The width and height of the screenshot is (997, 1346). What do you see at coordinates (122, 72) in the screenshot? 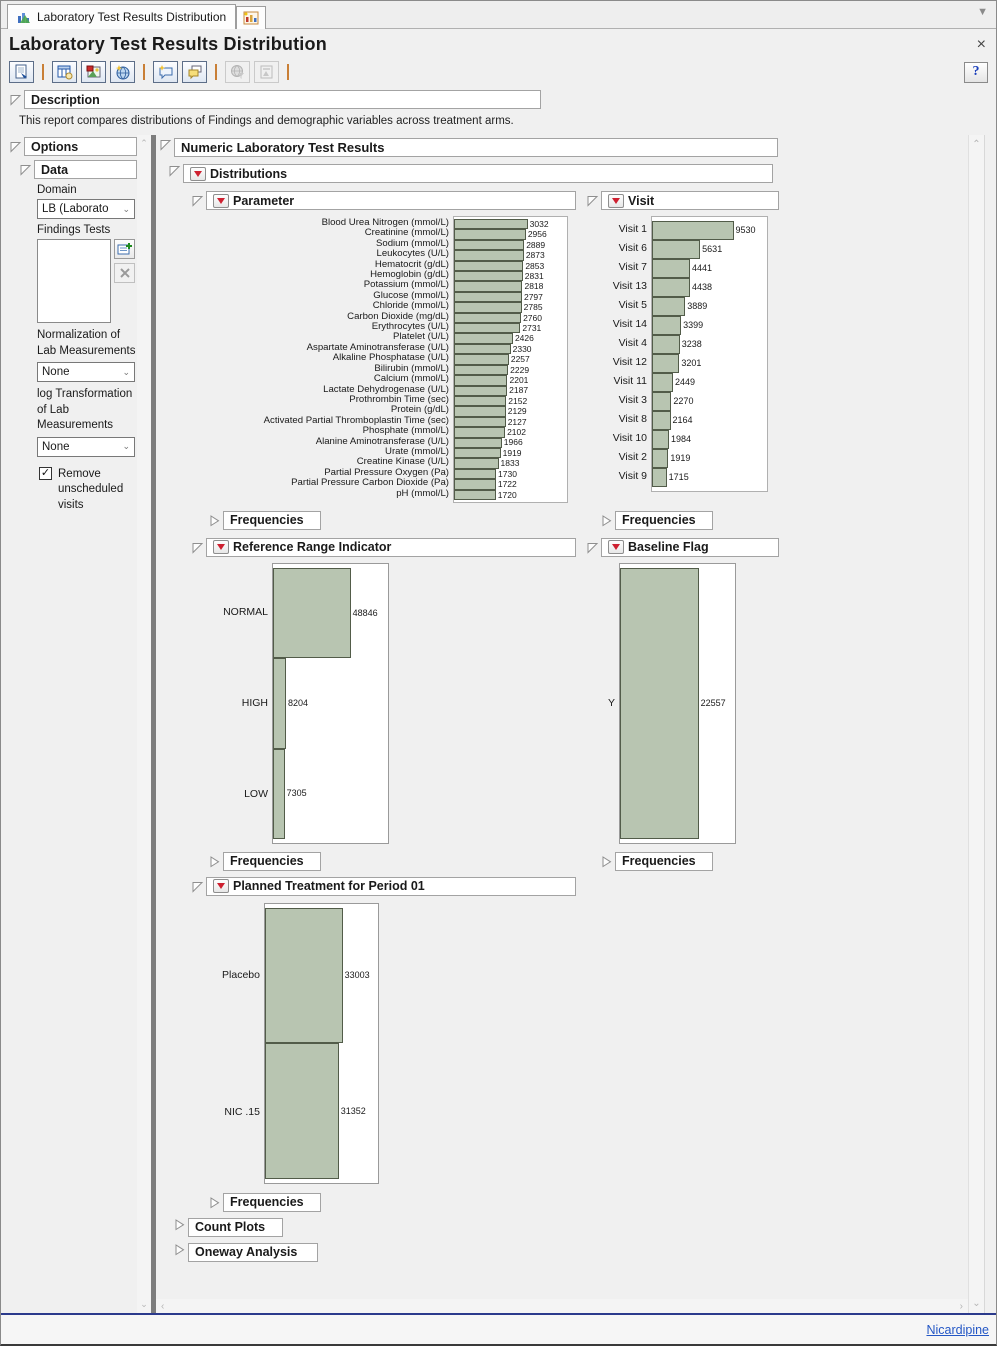
I see `web-report-icon` at bounding box center [122, 72].